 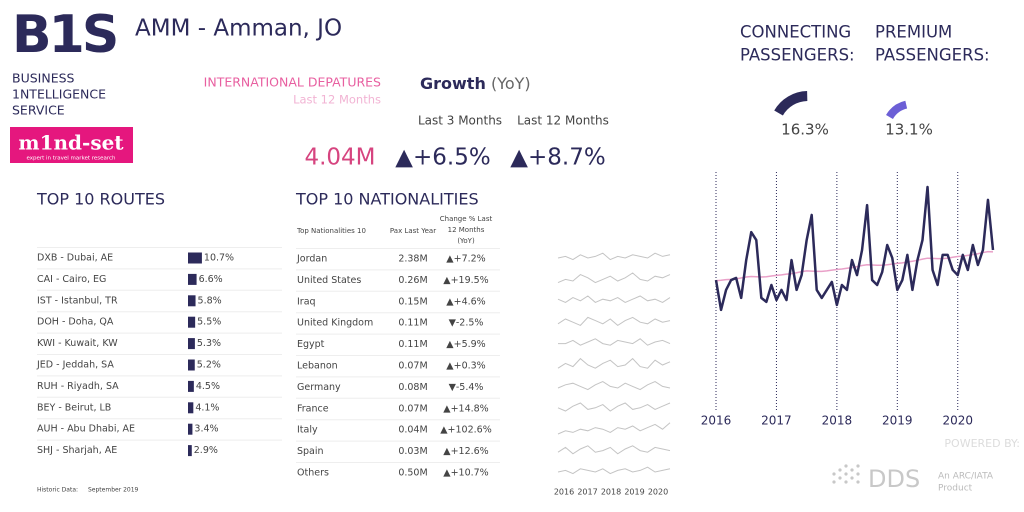 What do you see at coordinates (966, 477) in the screenshot?
I see `dds-tagline: An ARC/IATA` at bounding box center [966, 477].